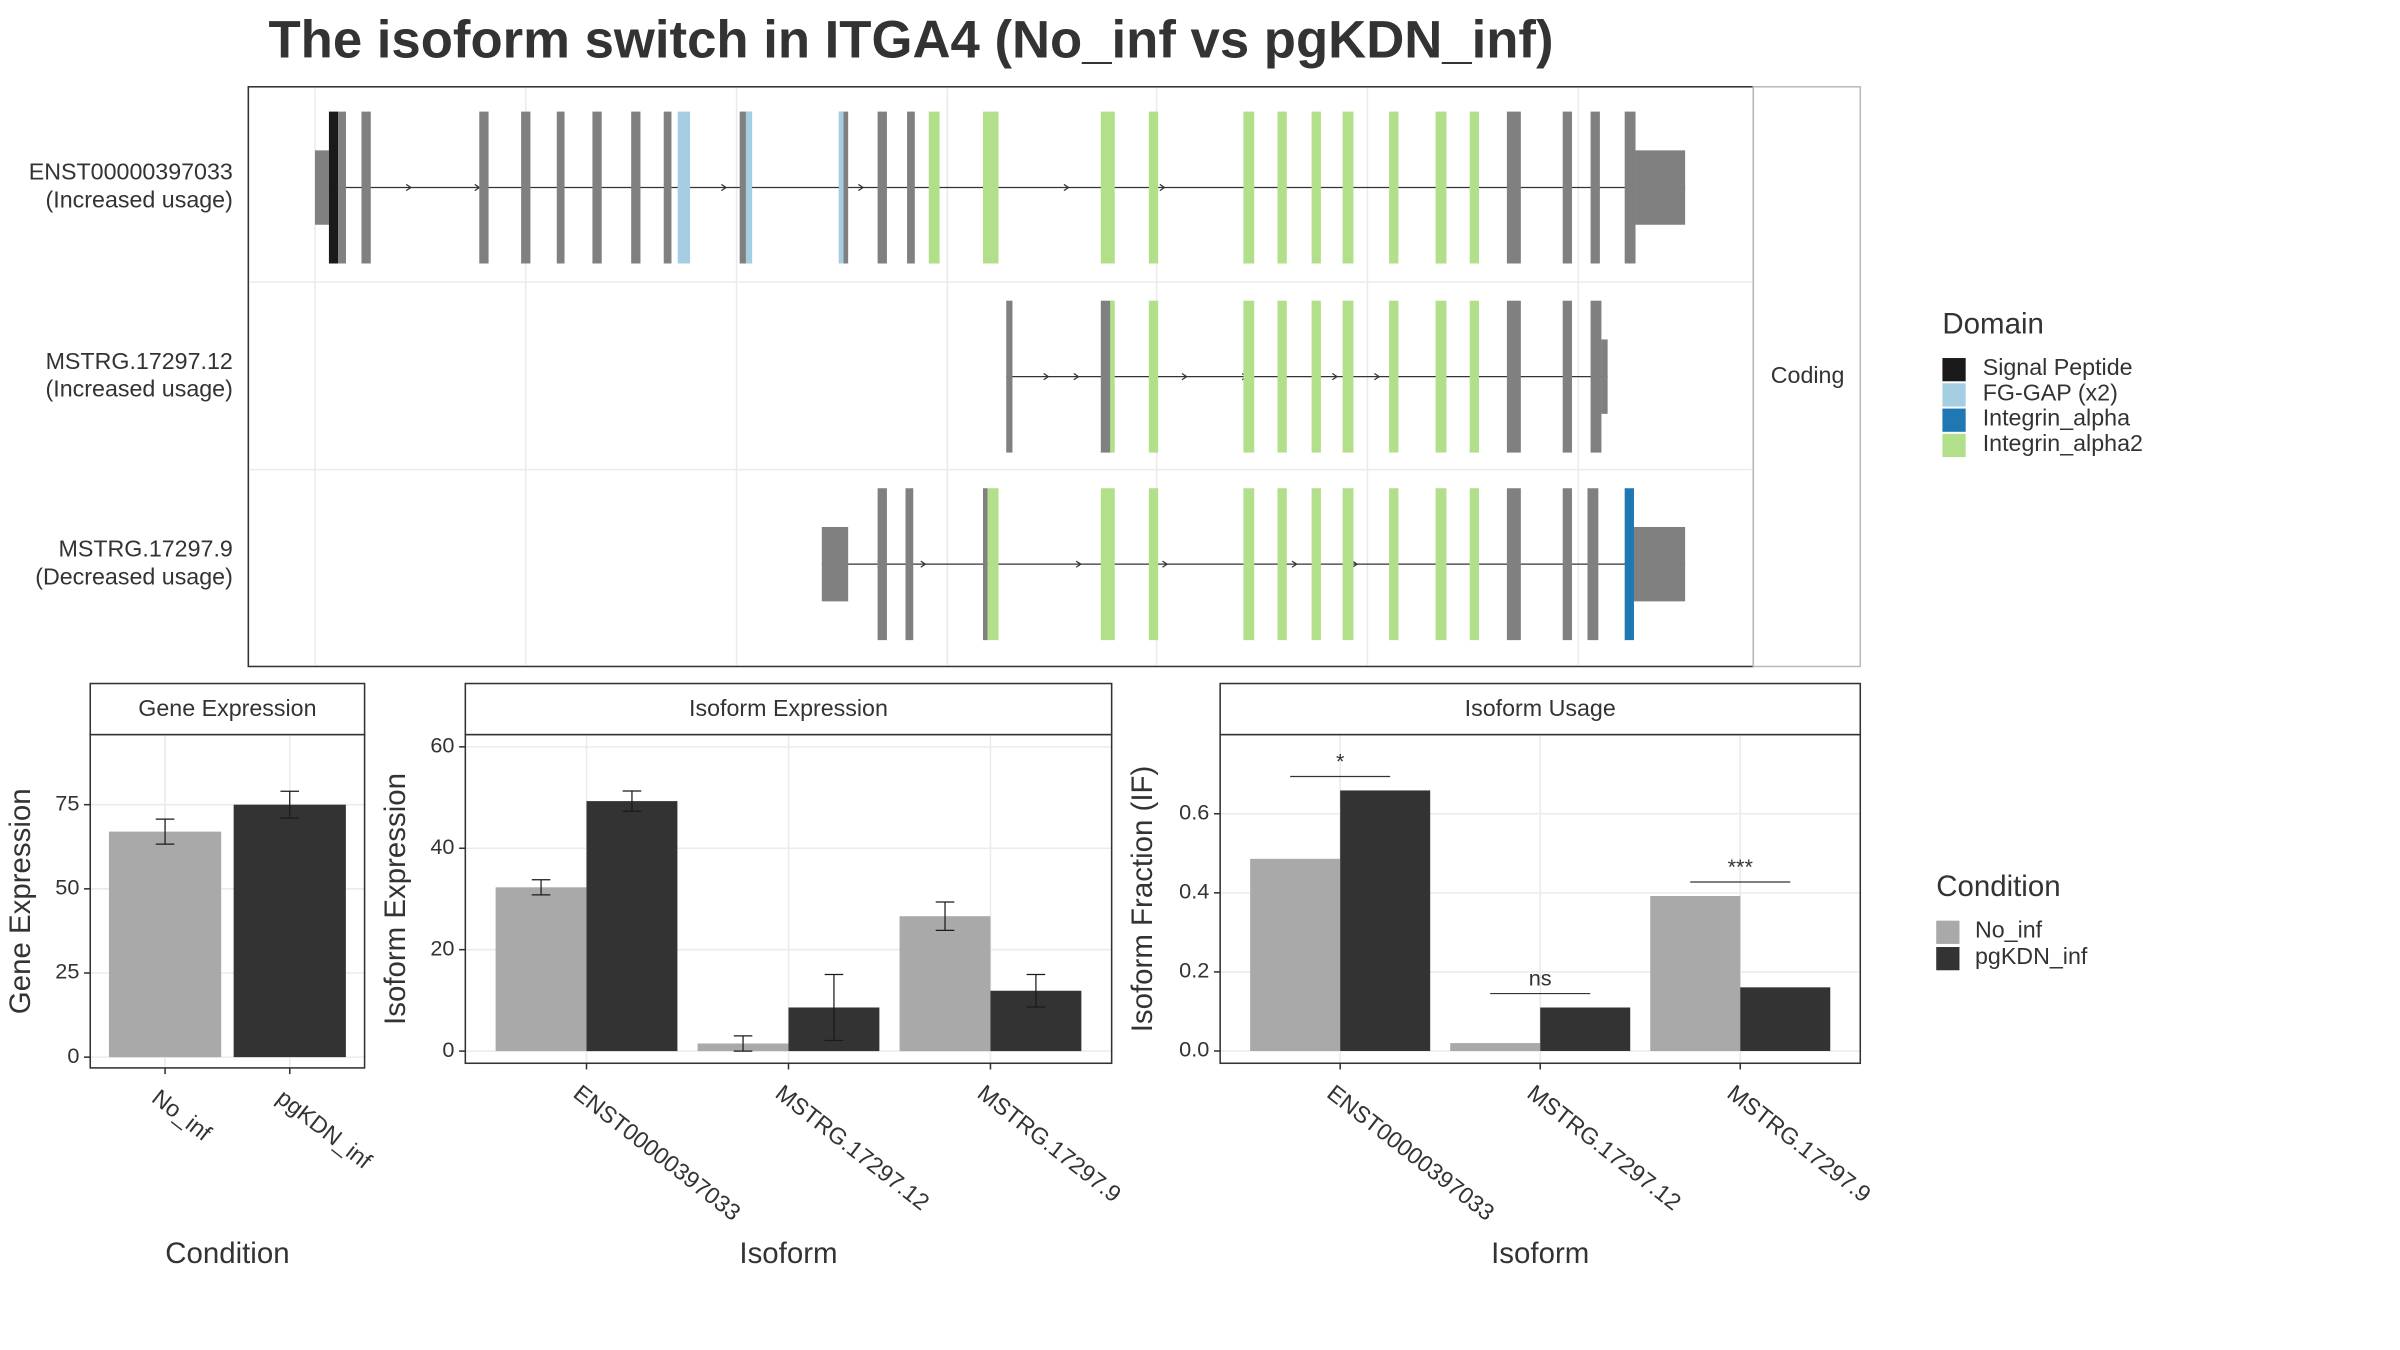 This screenshot has width=2400, height=1350. Describe the element at coordinates (1410, 1152) in the screenshot. I see `x-tick-label: ENST00000397033` at that location.